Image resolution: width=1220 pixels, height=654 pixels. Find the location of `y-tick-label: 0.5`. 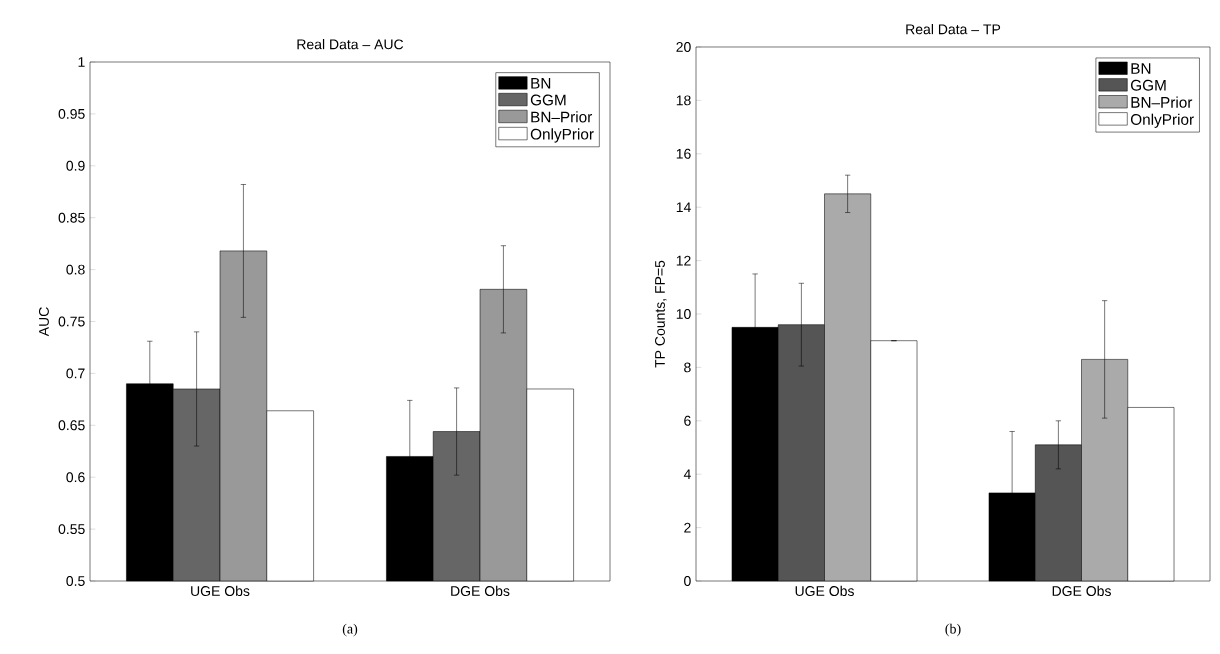

y-tick-label: 0.5 is located at coordinates (75, 581).